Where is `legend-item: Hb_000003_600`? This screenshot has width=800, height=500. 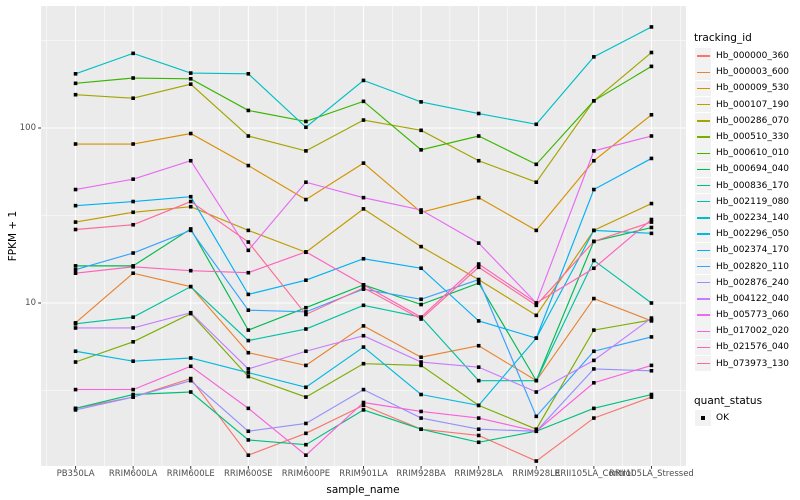
legend-item: Hb_000003_600 is located at coordinates (742, 72).